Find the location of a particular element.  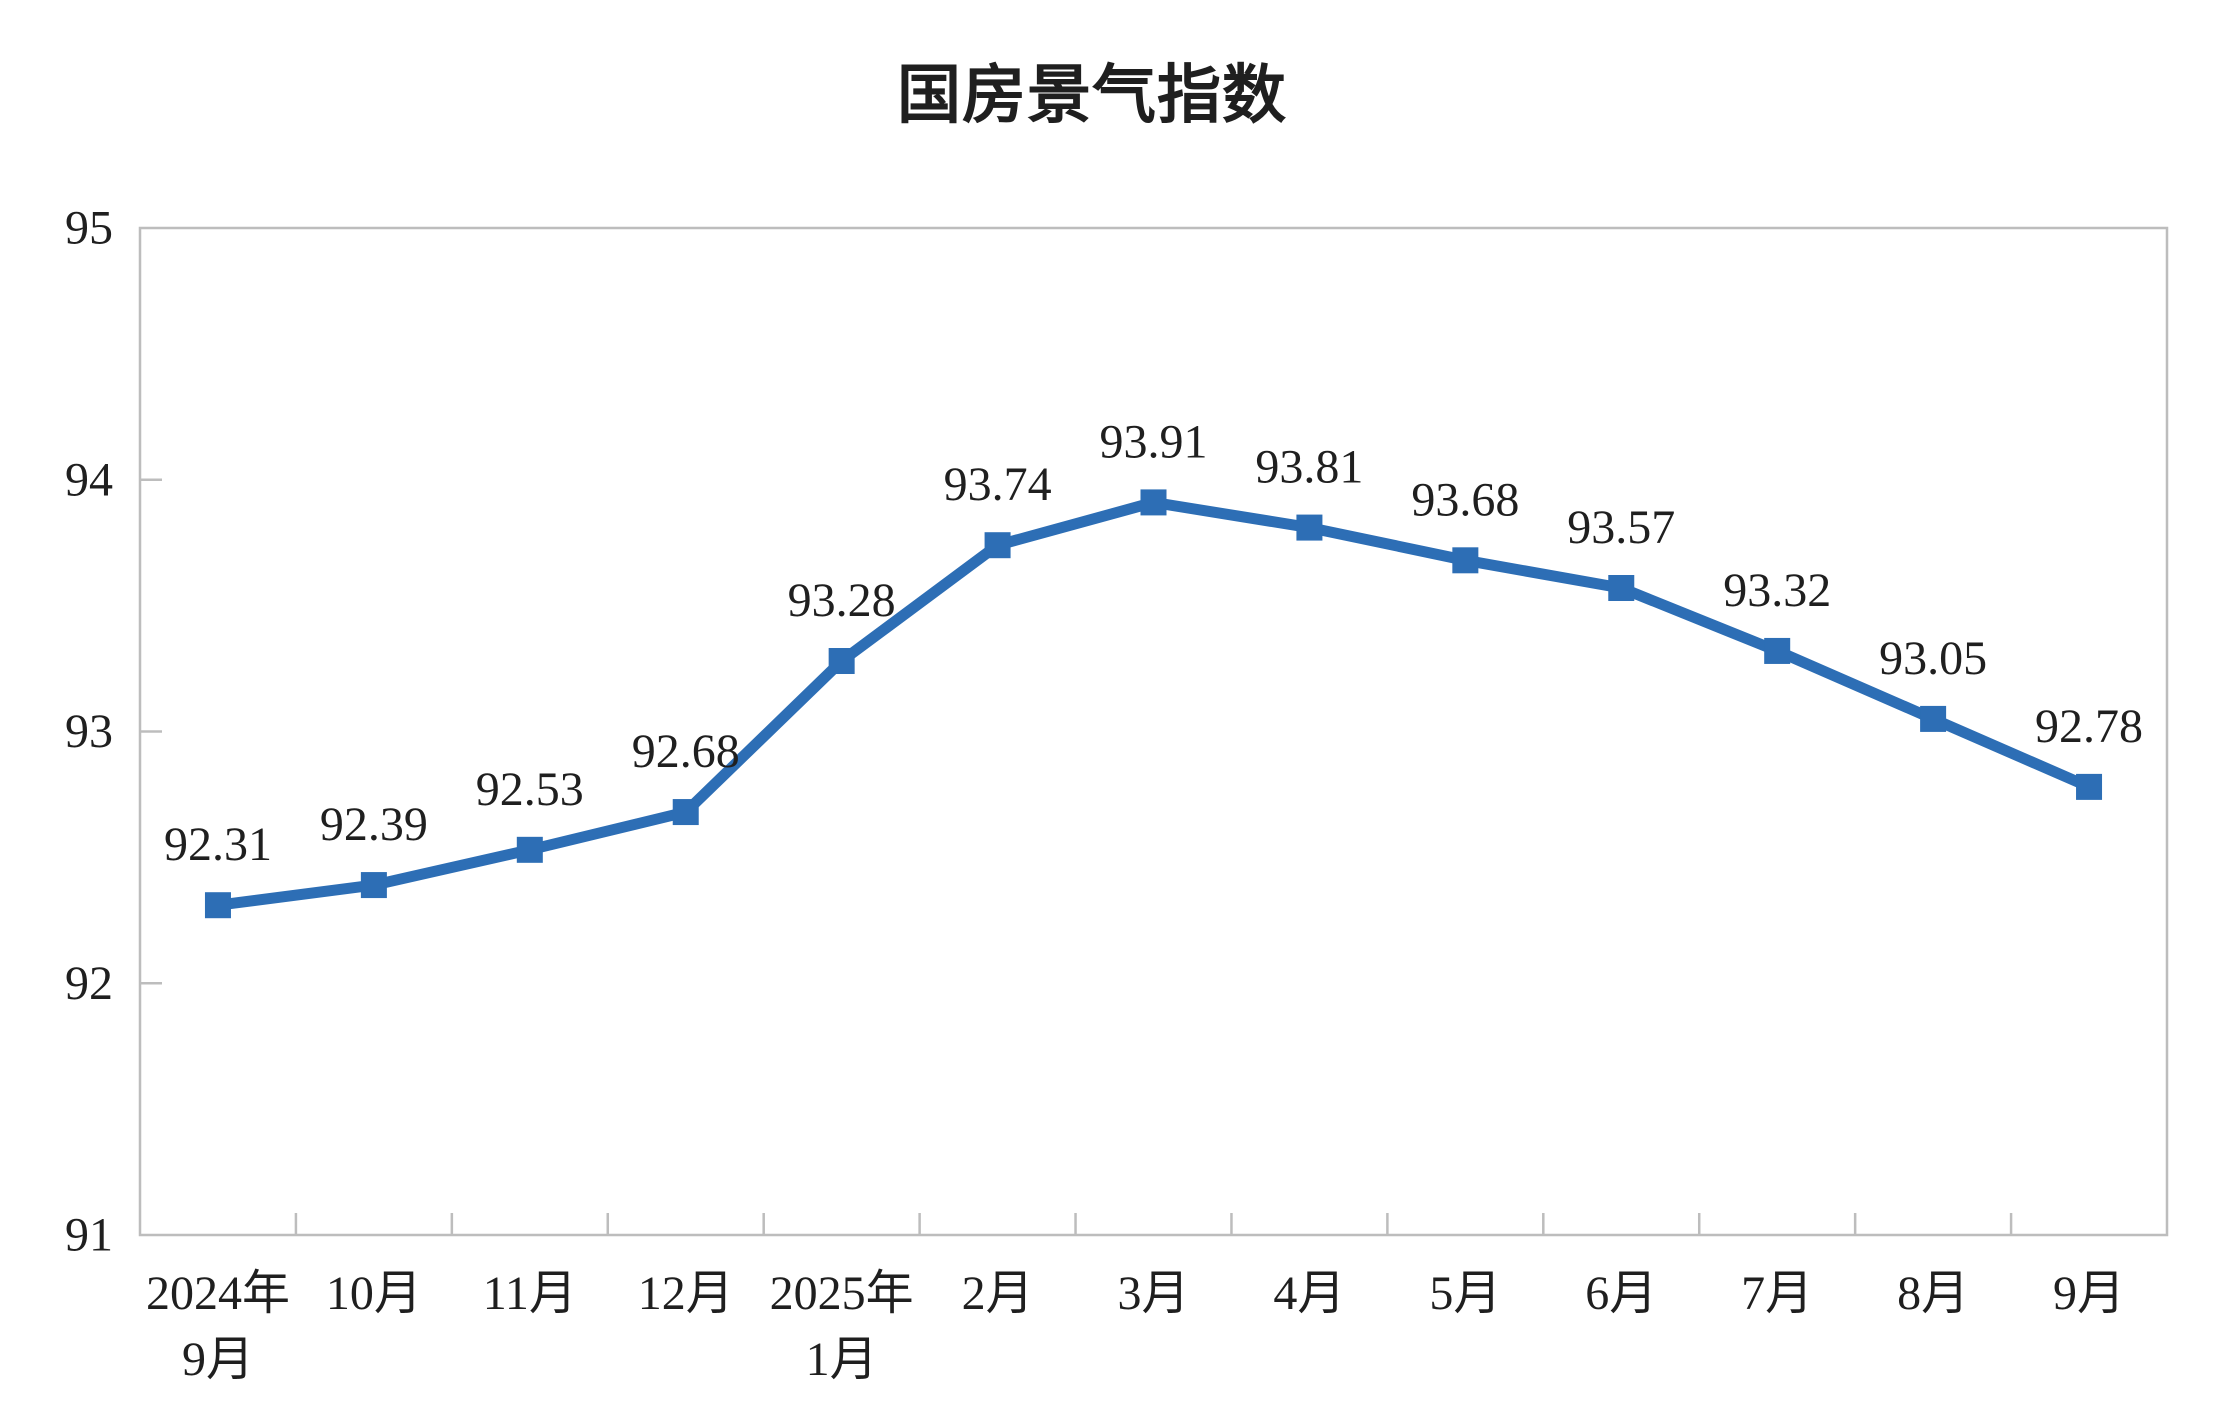

y-axis: 91 92 93 94 95 is located at coordinates (113, 732).